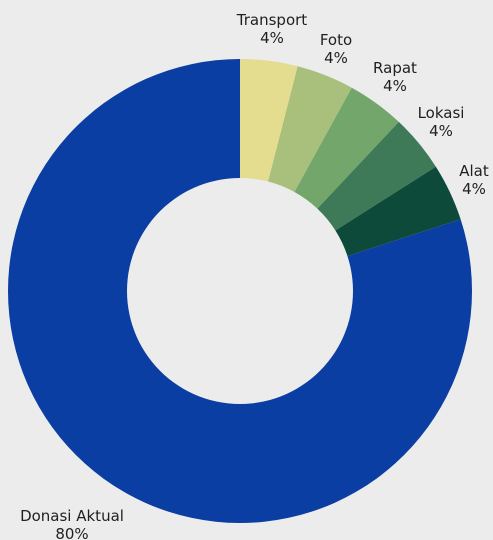 The width and height of the screenshot is (493, 540). What do you see at coordinates (336, 40) in the screenshot?
I see `slice-label-foto: Foto` at bounding box center [336, 40].